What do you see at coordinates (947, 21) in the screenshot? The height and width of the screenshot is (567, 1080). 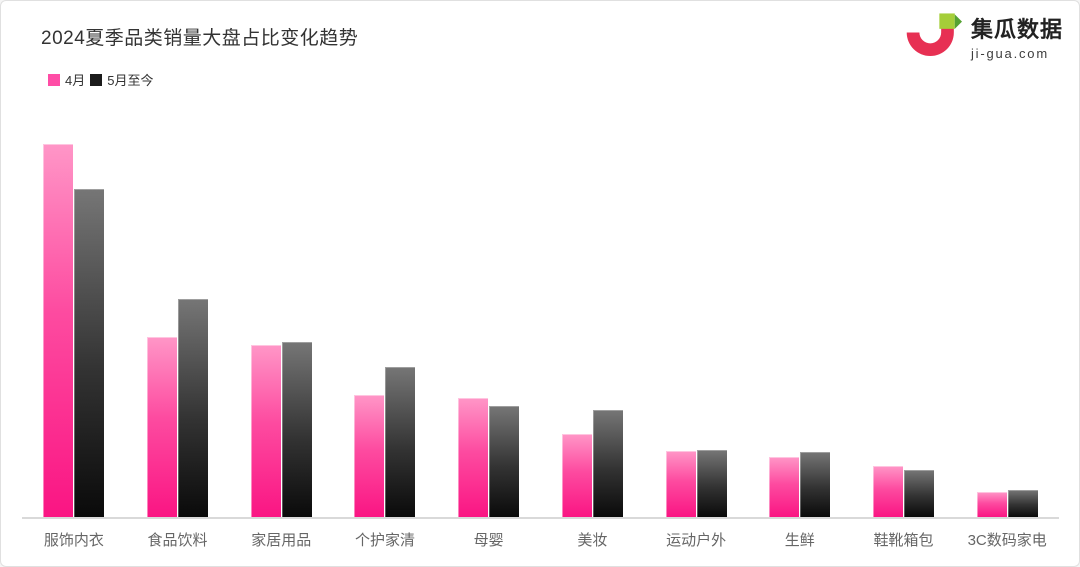 I see `logo-green-square` at bounding box center [947, 21].